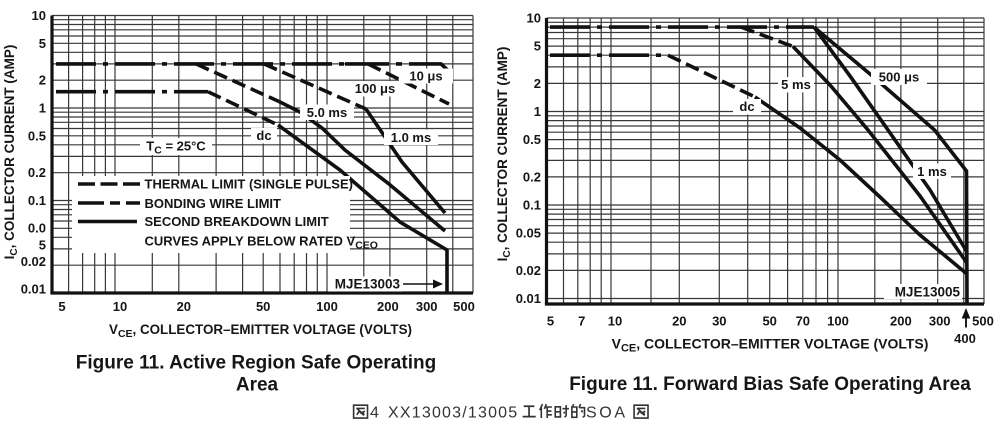 The image size is (999, 435). Describe the element at coordinates (453, 413) in the screenshot. I see `svg-text: XX13003/13005` at that location.